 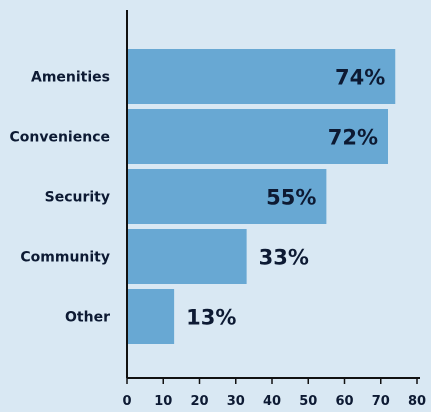 I want to click on category-label: Convenience, so click(x=59, y=138).